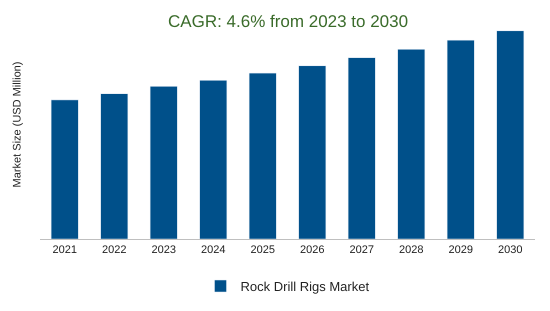 The height and width of the screenshot is (311, 550). I want to click on x-tick-label: 2027, so click(362, 250).